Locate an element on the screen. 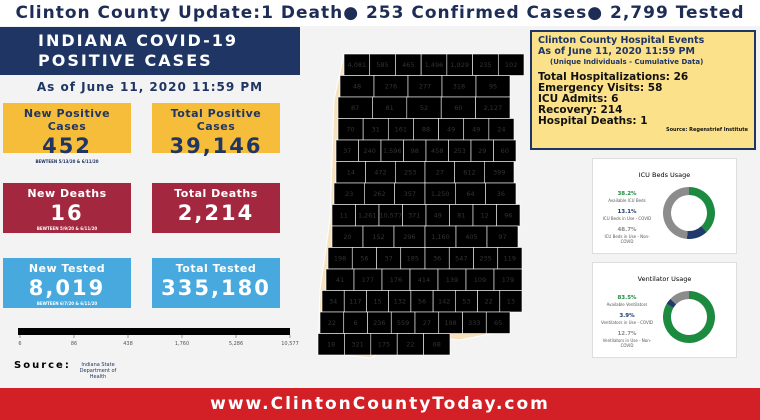 The image size is (760, 420). stat-value: 2,214 is located at coordinates (216, 213).